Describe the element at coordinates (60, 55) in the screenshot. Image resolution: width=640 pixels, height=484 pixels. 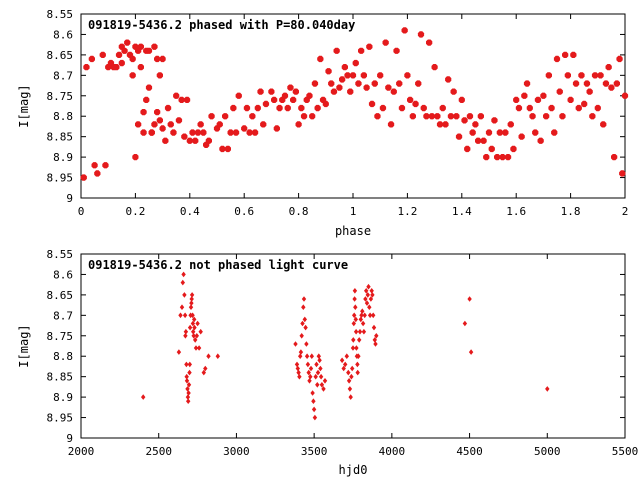
I see `y-tick-label: 8.65` at that location.